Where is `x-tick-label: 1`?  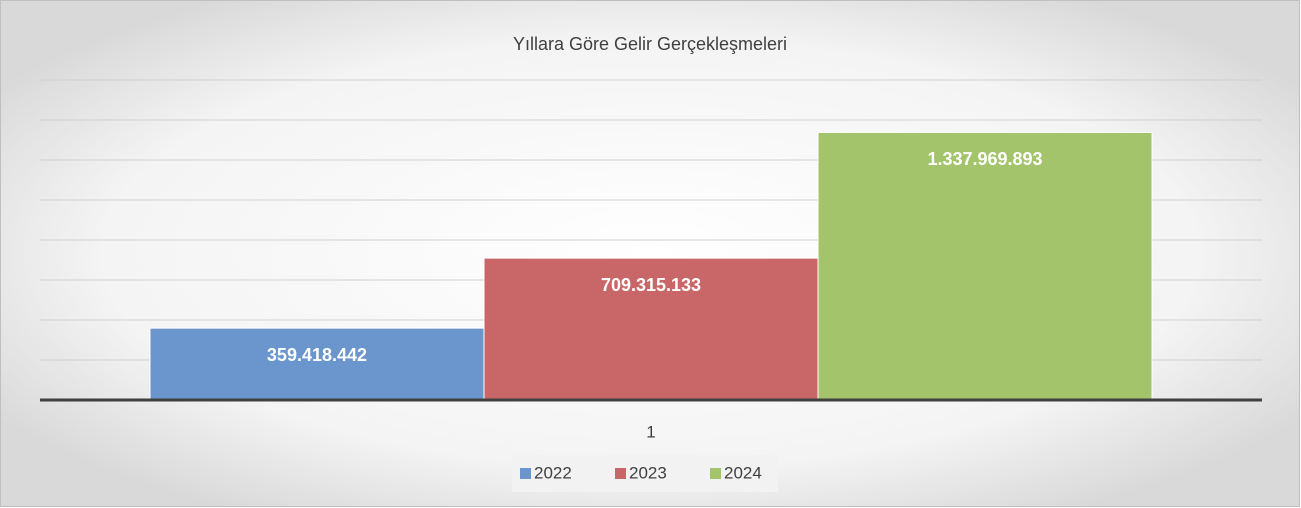 x-tick-label: 1 is located at coordinates (650, 431).